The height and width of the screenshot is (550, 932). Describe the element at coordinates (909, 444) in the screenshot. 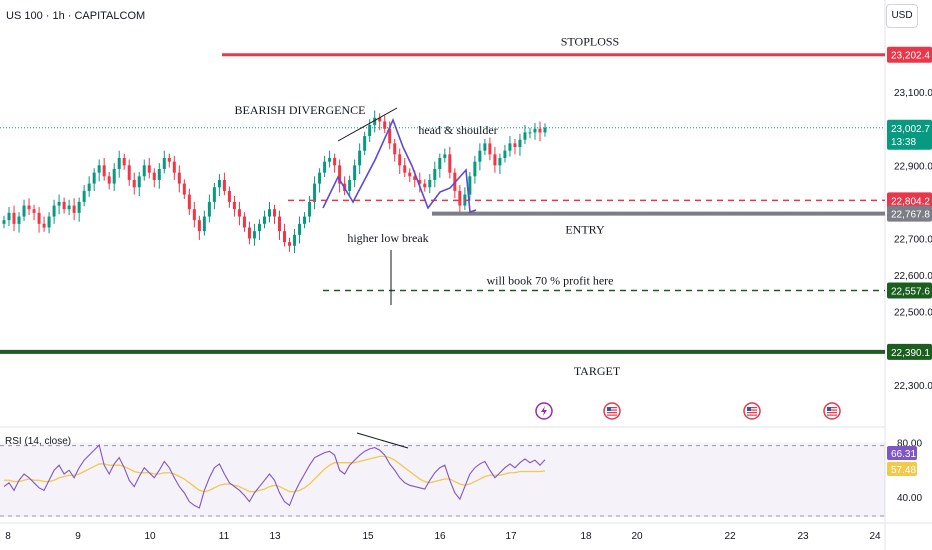

I see `rsi-tick-label: 80.00` at that location.